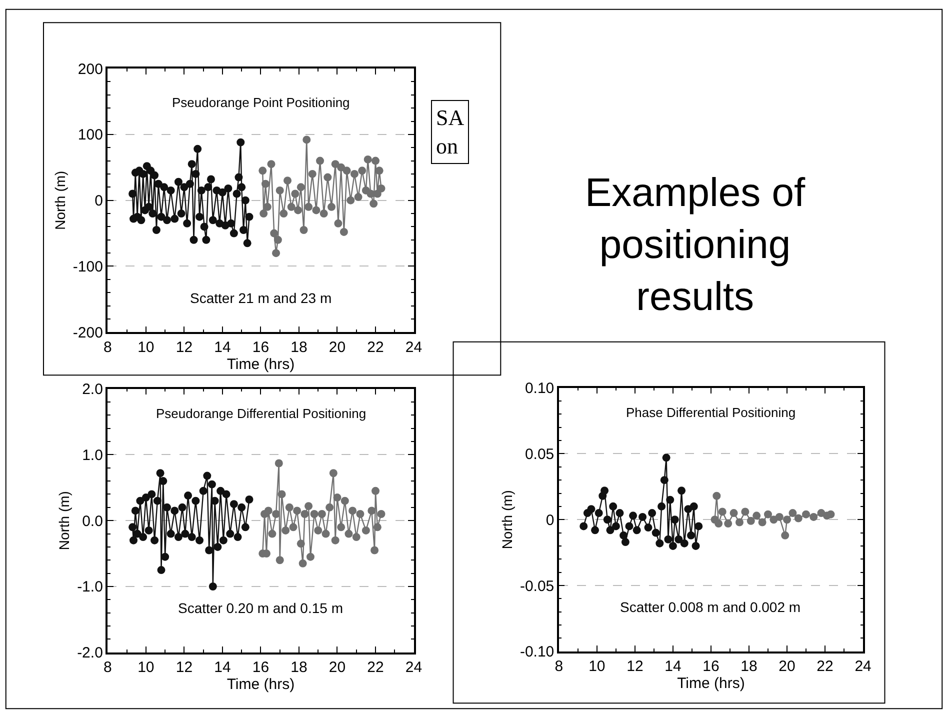 This screenshot has height=719, width=952. Describe the element at coordinates (92, 389) in the screenshot. I see `y-tick-label: 2.0` at that location.